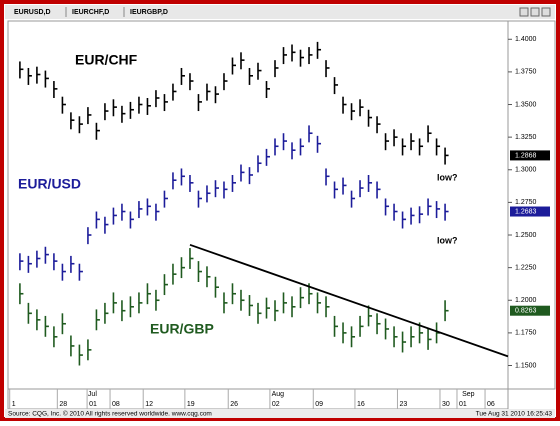 Image resolution: width=560 pixels, height=426 pixels. I want to click on y-tick-label: 1.2000, so click(526, 300).